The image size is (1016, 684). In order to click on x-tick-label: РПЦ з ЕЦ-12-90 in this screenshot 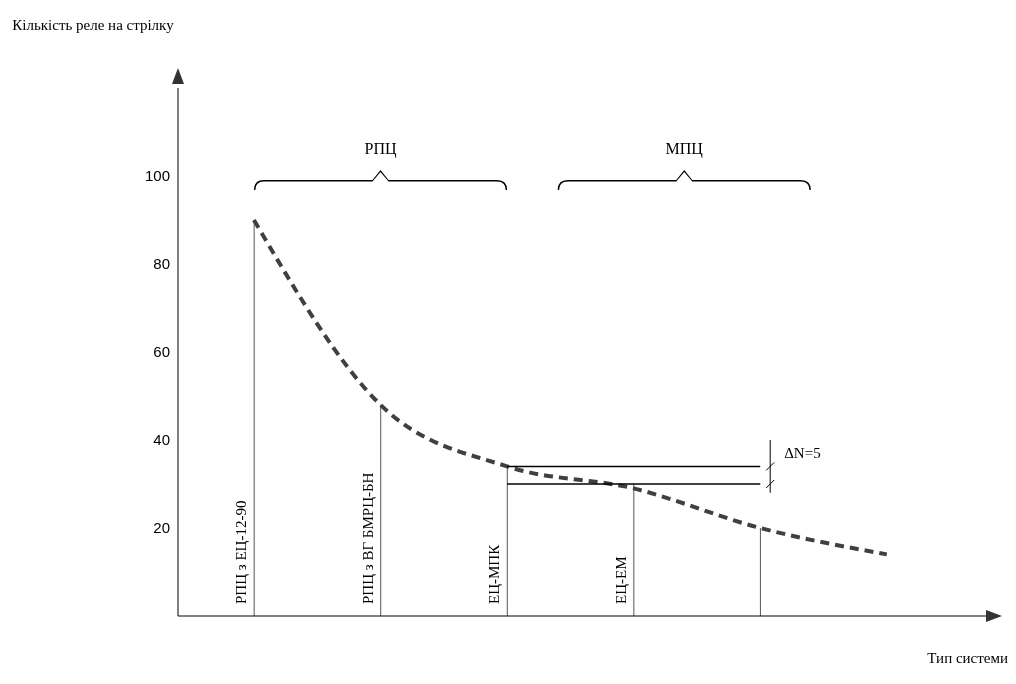, I will do `click(240, 552)`.